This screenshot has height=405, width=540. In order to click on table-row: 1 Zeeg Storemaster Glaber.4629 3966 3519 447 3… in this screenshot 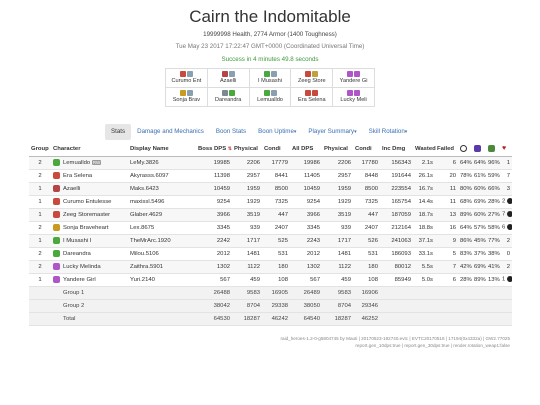, I will do `click(270, 215)`.